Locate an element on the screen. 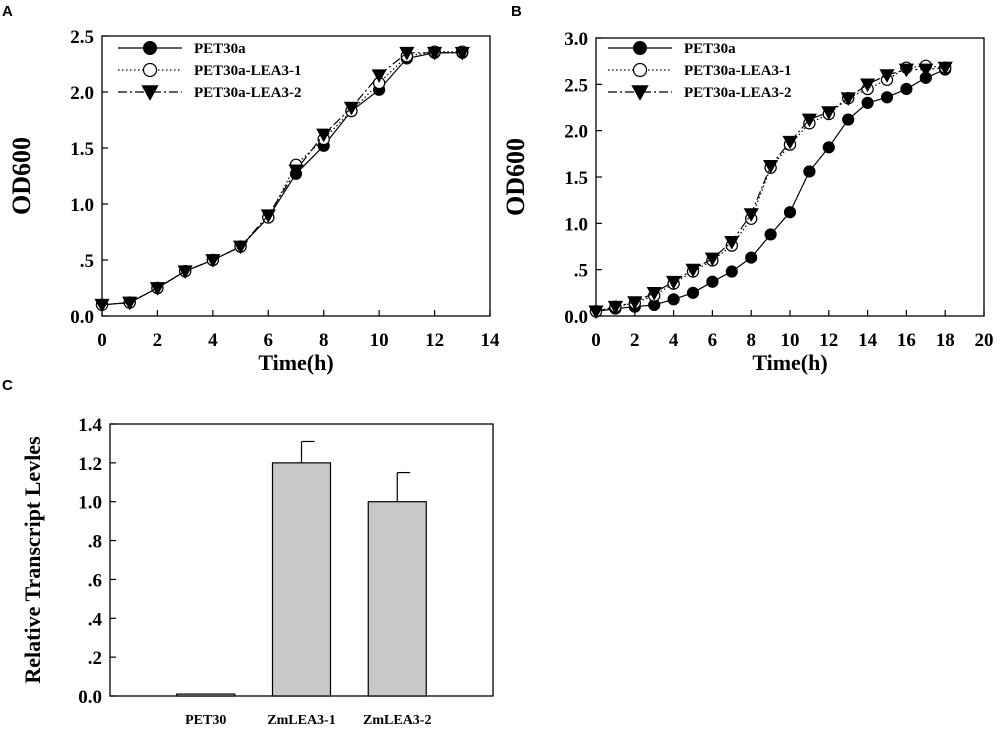 The width and height of the screenshot is (1000, 731). panel-c-category-label: ZmLEA3-2 is located at coordinates (397, 720).